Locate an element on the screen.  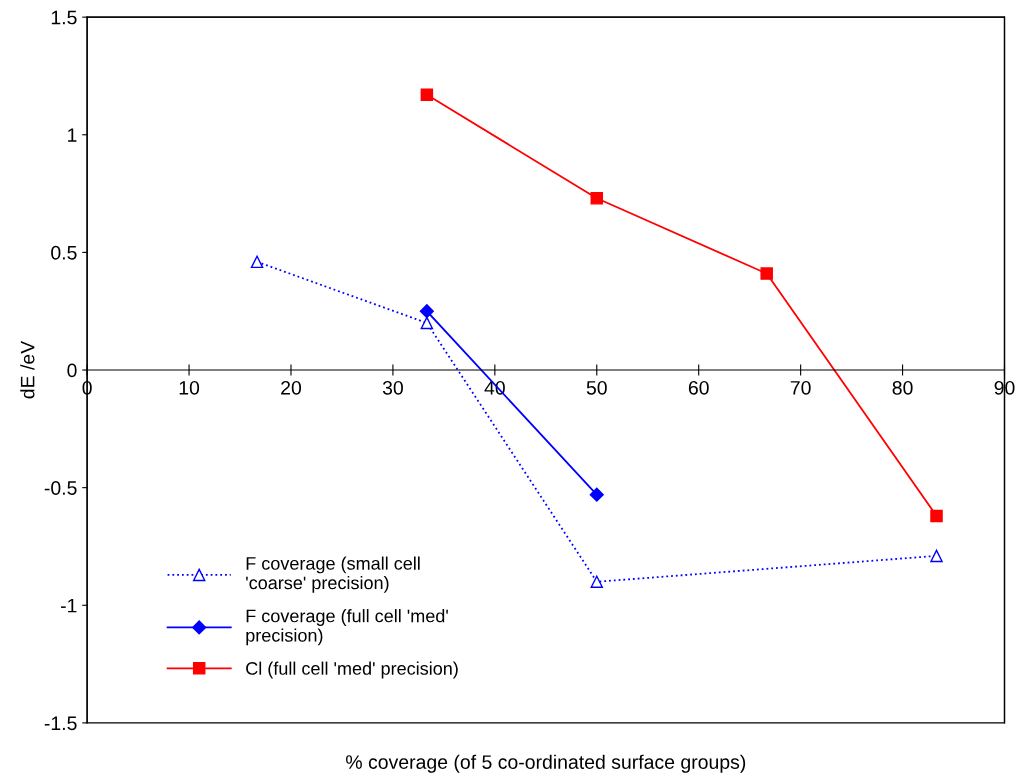
legend-label: Cl (full cell 'med' precision) is located at coordinates (352, 670).